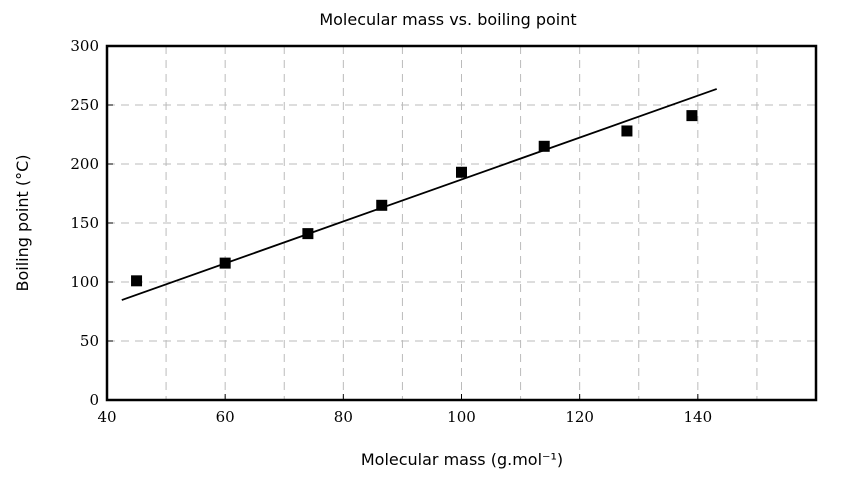  I want to click on y-tick-label: 200, so click(84, 164).